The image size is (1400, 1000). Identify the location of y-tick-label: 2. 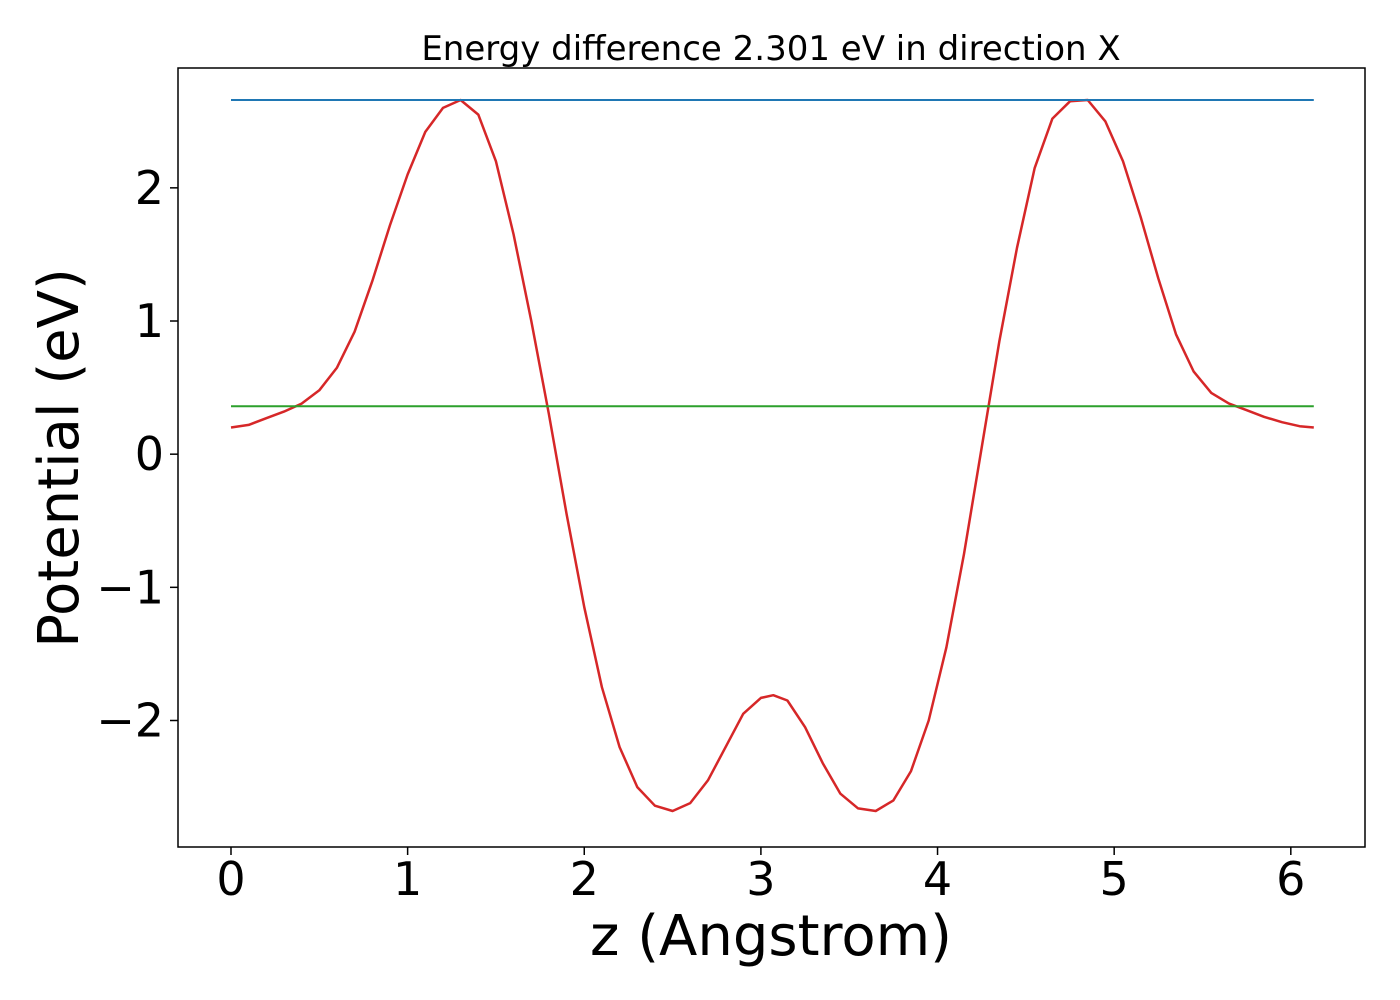
(149, 188).